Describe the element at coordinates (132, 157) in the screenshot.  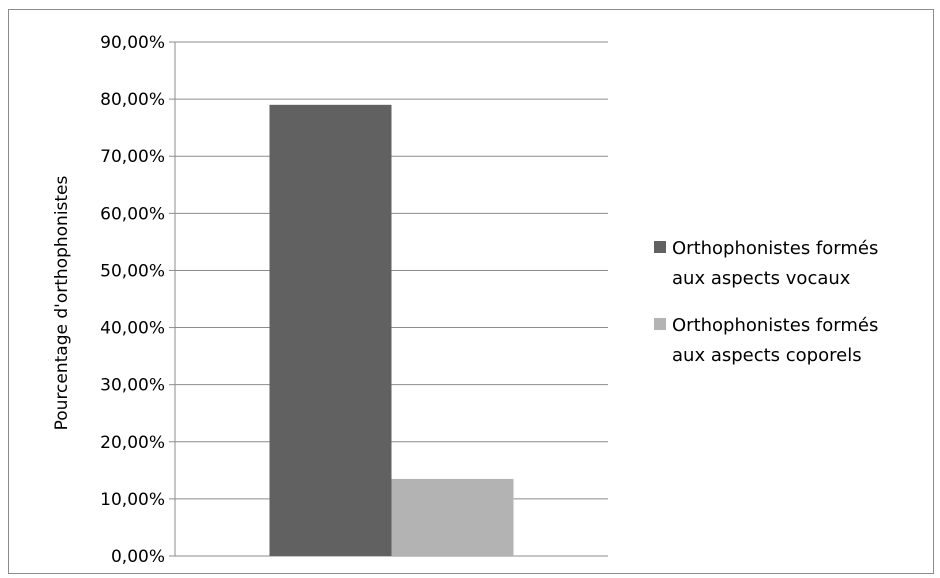
I see `y-tick-label: 70,00%` at that location.